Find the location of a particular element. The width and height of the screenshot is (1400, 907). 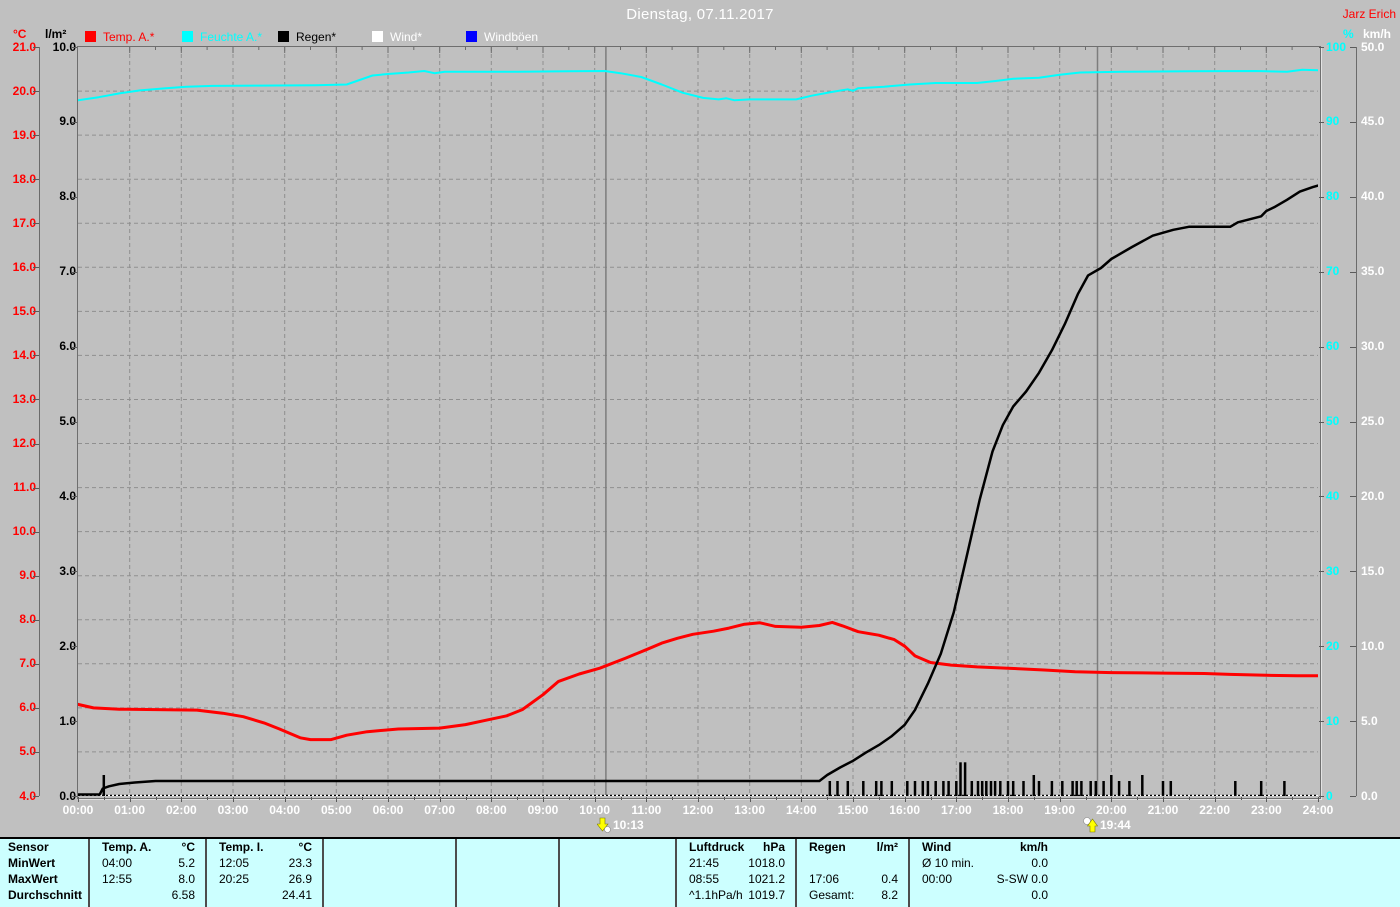

summary-column: Temp. A. °C 04:00 5.2 12:55 8.0 6.58 is located at coordinates (146, 873).